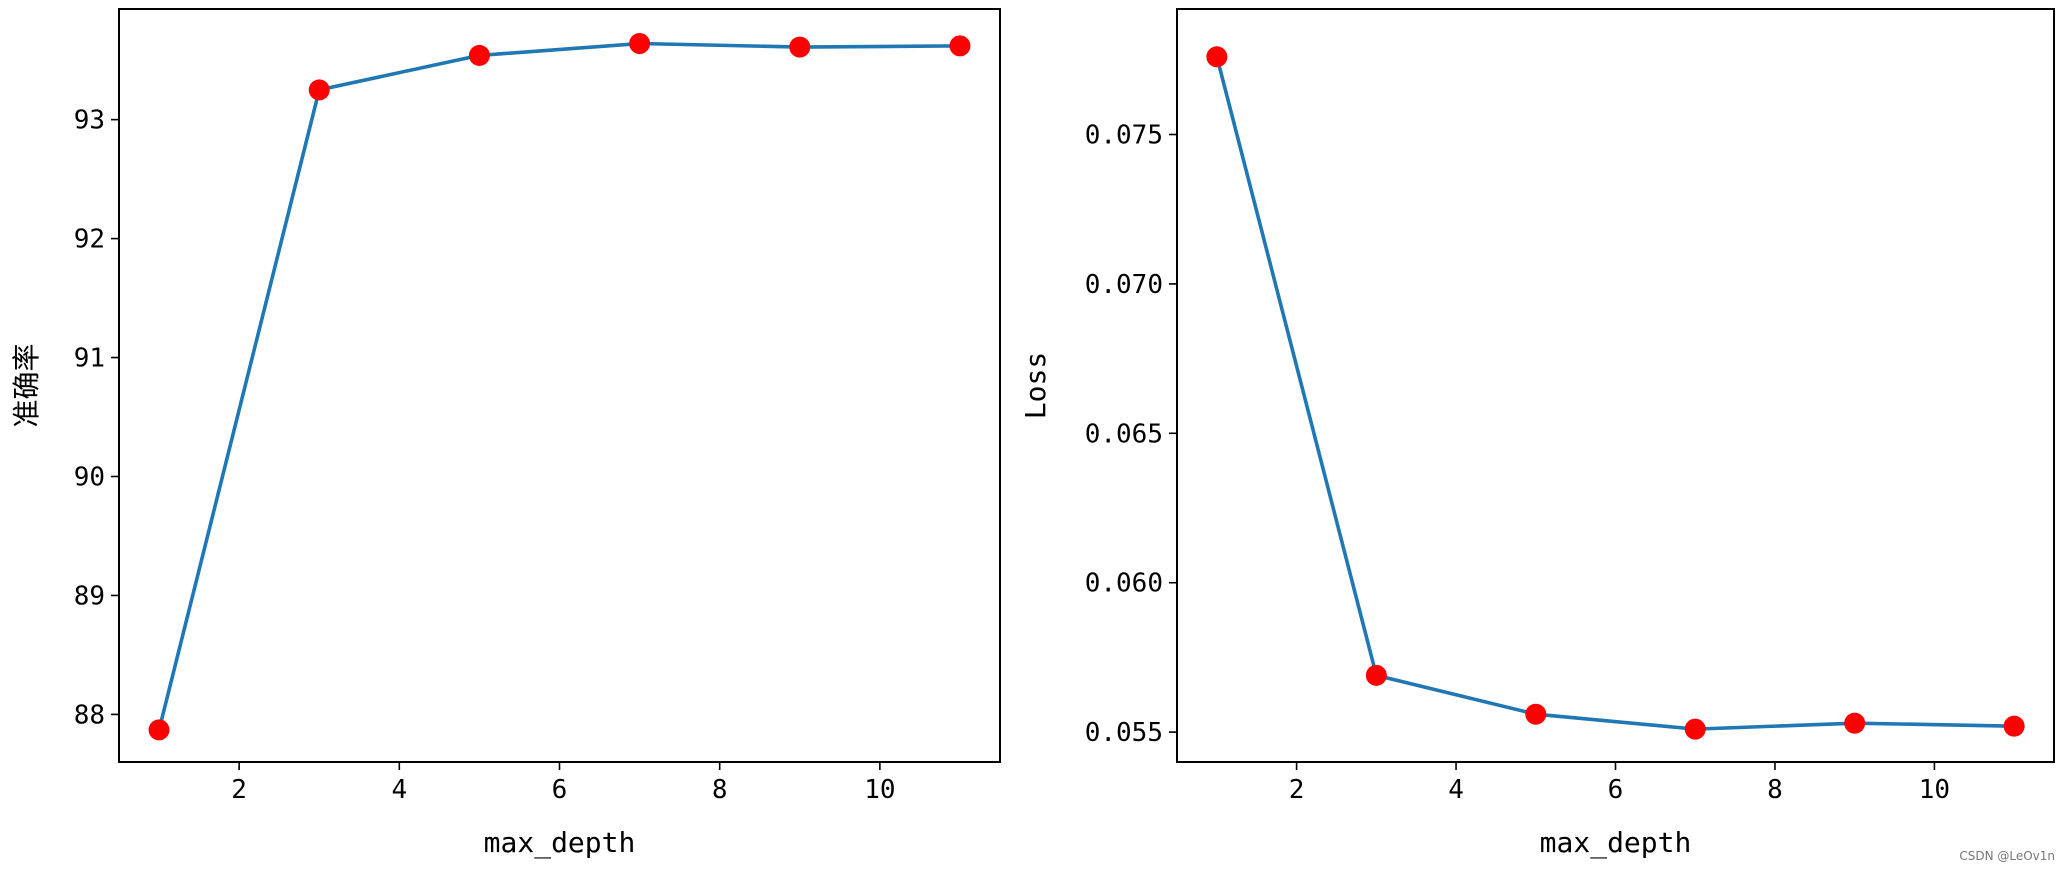 The image size is (2062, 871). I want to click on y-tick-label: 0.065, so click(1124, 434).